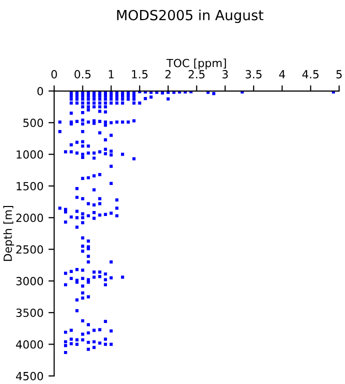 The image size is (345, 384). What do you see at coordinates (196, 74) in the screenshot?
I see `x-tick-label: 2.5` at bounding box center [196, 74].